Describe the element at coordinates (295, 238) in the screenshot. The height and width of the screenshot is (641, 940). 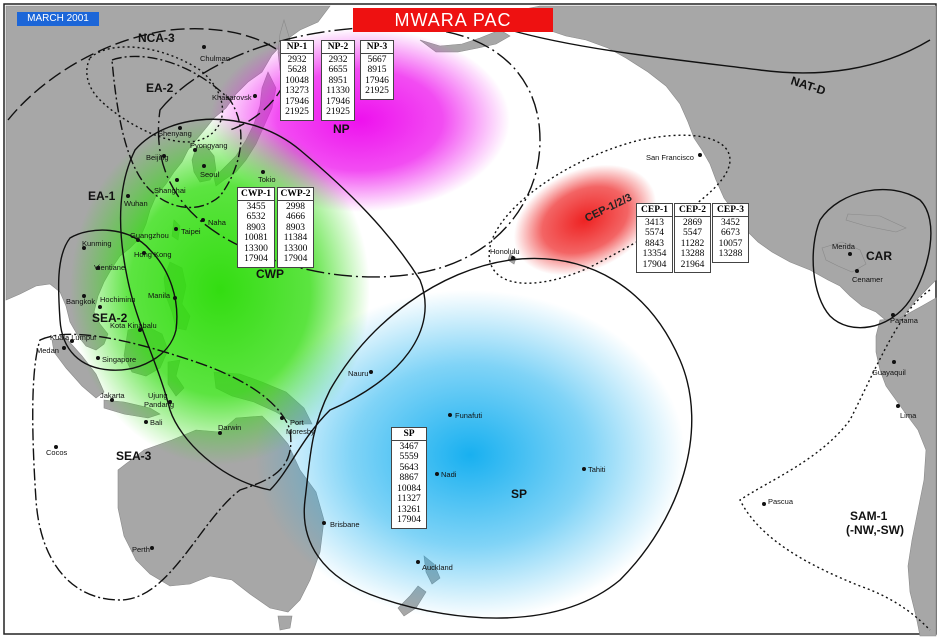
I see `freq-value: 11384` at that location.